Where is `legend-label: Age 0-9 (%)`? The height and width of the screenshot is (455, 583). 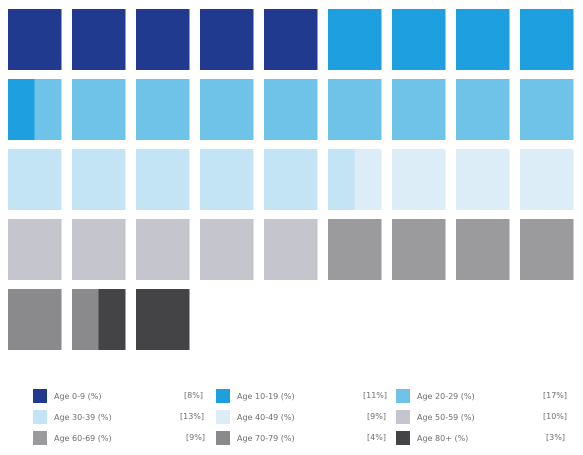
legend-label: Age 0-9 (%) is located at coordinates (78, 396).